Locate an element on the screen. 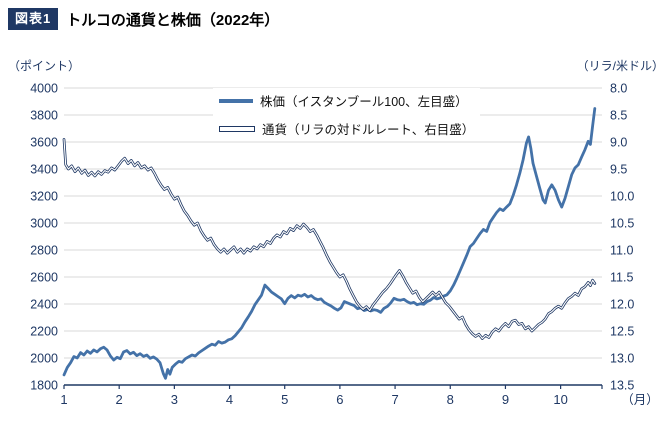  right-axis-tick-label: 8.0 is located at coordinates (618, 89).